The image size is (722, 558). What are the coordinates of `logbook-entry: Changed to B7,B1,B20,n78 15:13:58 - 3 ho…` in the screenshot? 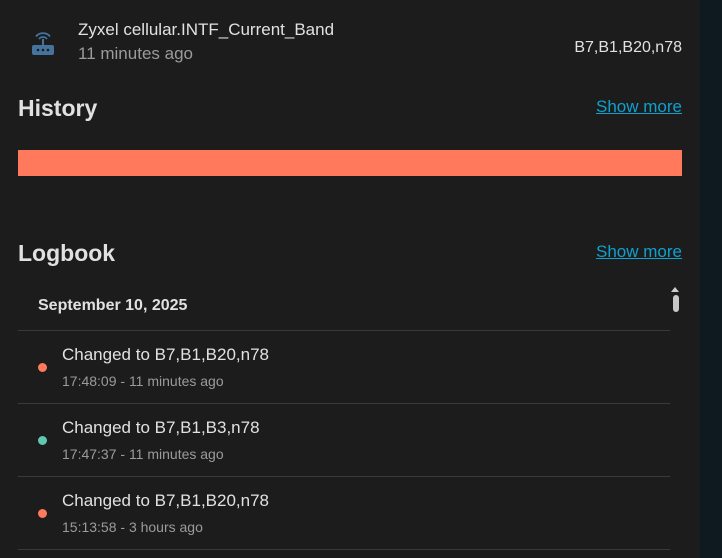 It's located at (344, 513).